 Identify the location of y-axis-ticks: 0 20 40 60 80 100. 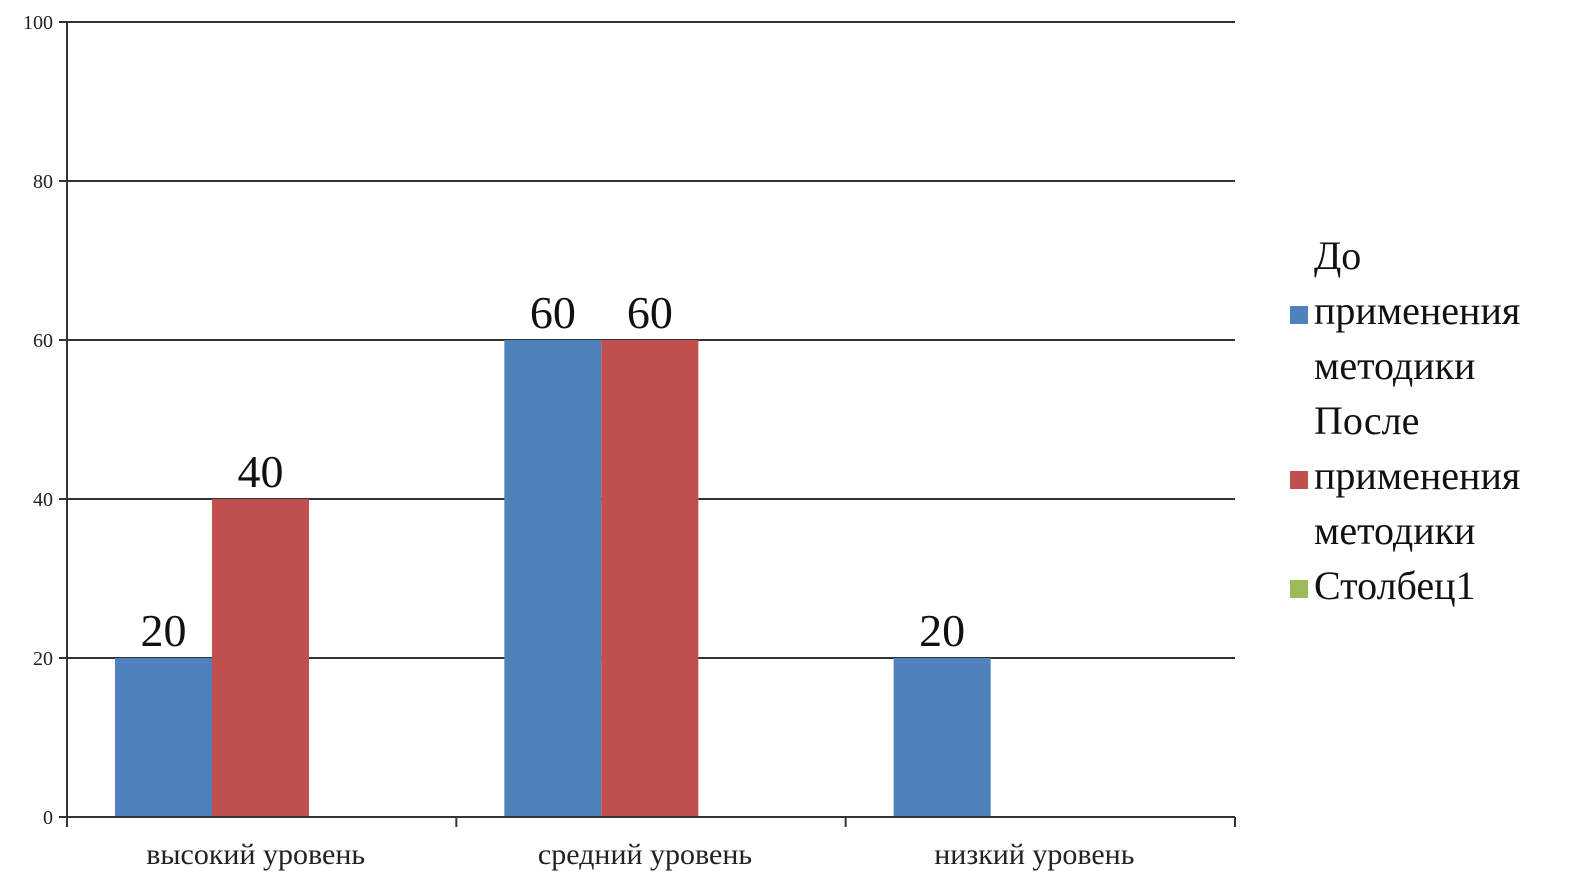
(45, 420).